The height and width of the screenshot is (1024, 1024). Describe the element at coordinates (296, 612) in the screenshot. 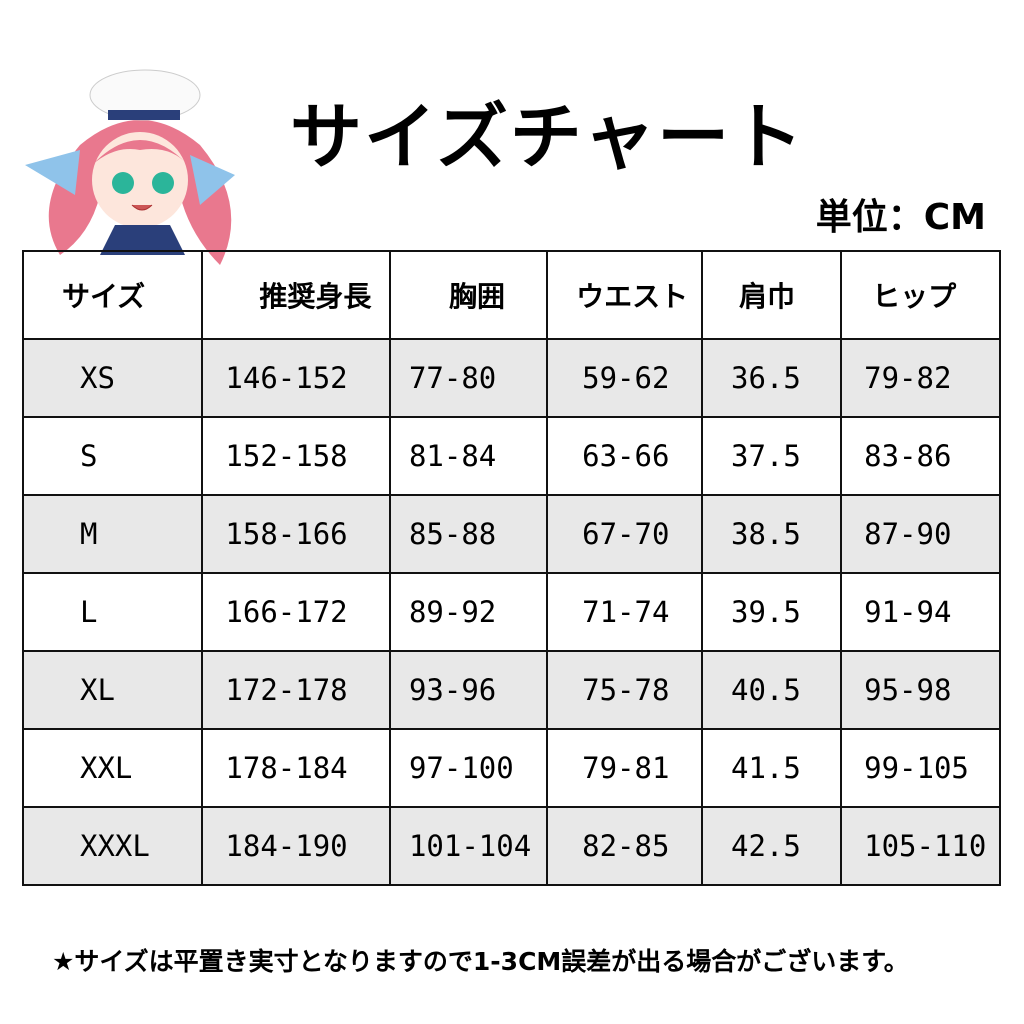

I see `cell-height: 166-172` at that location.